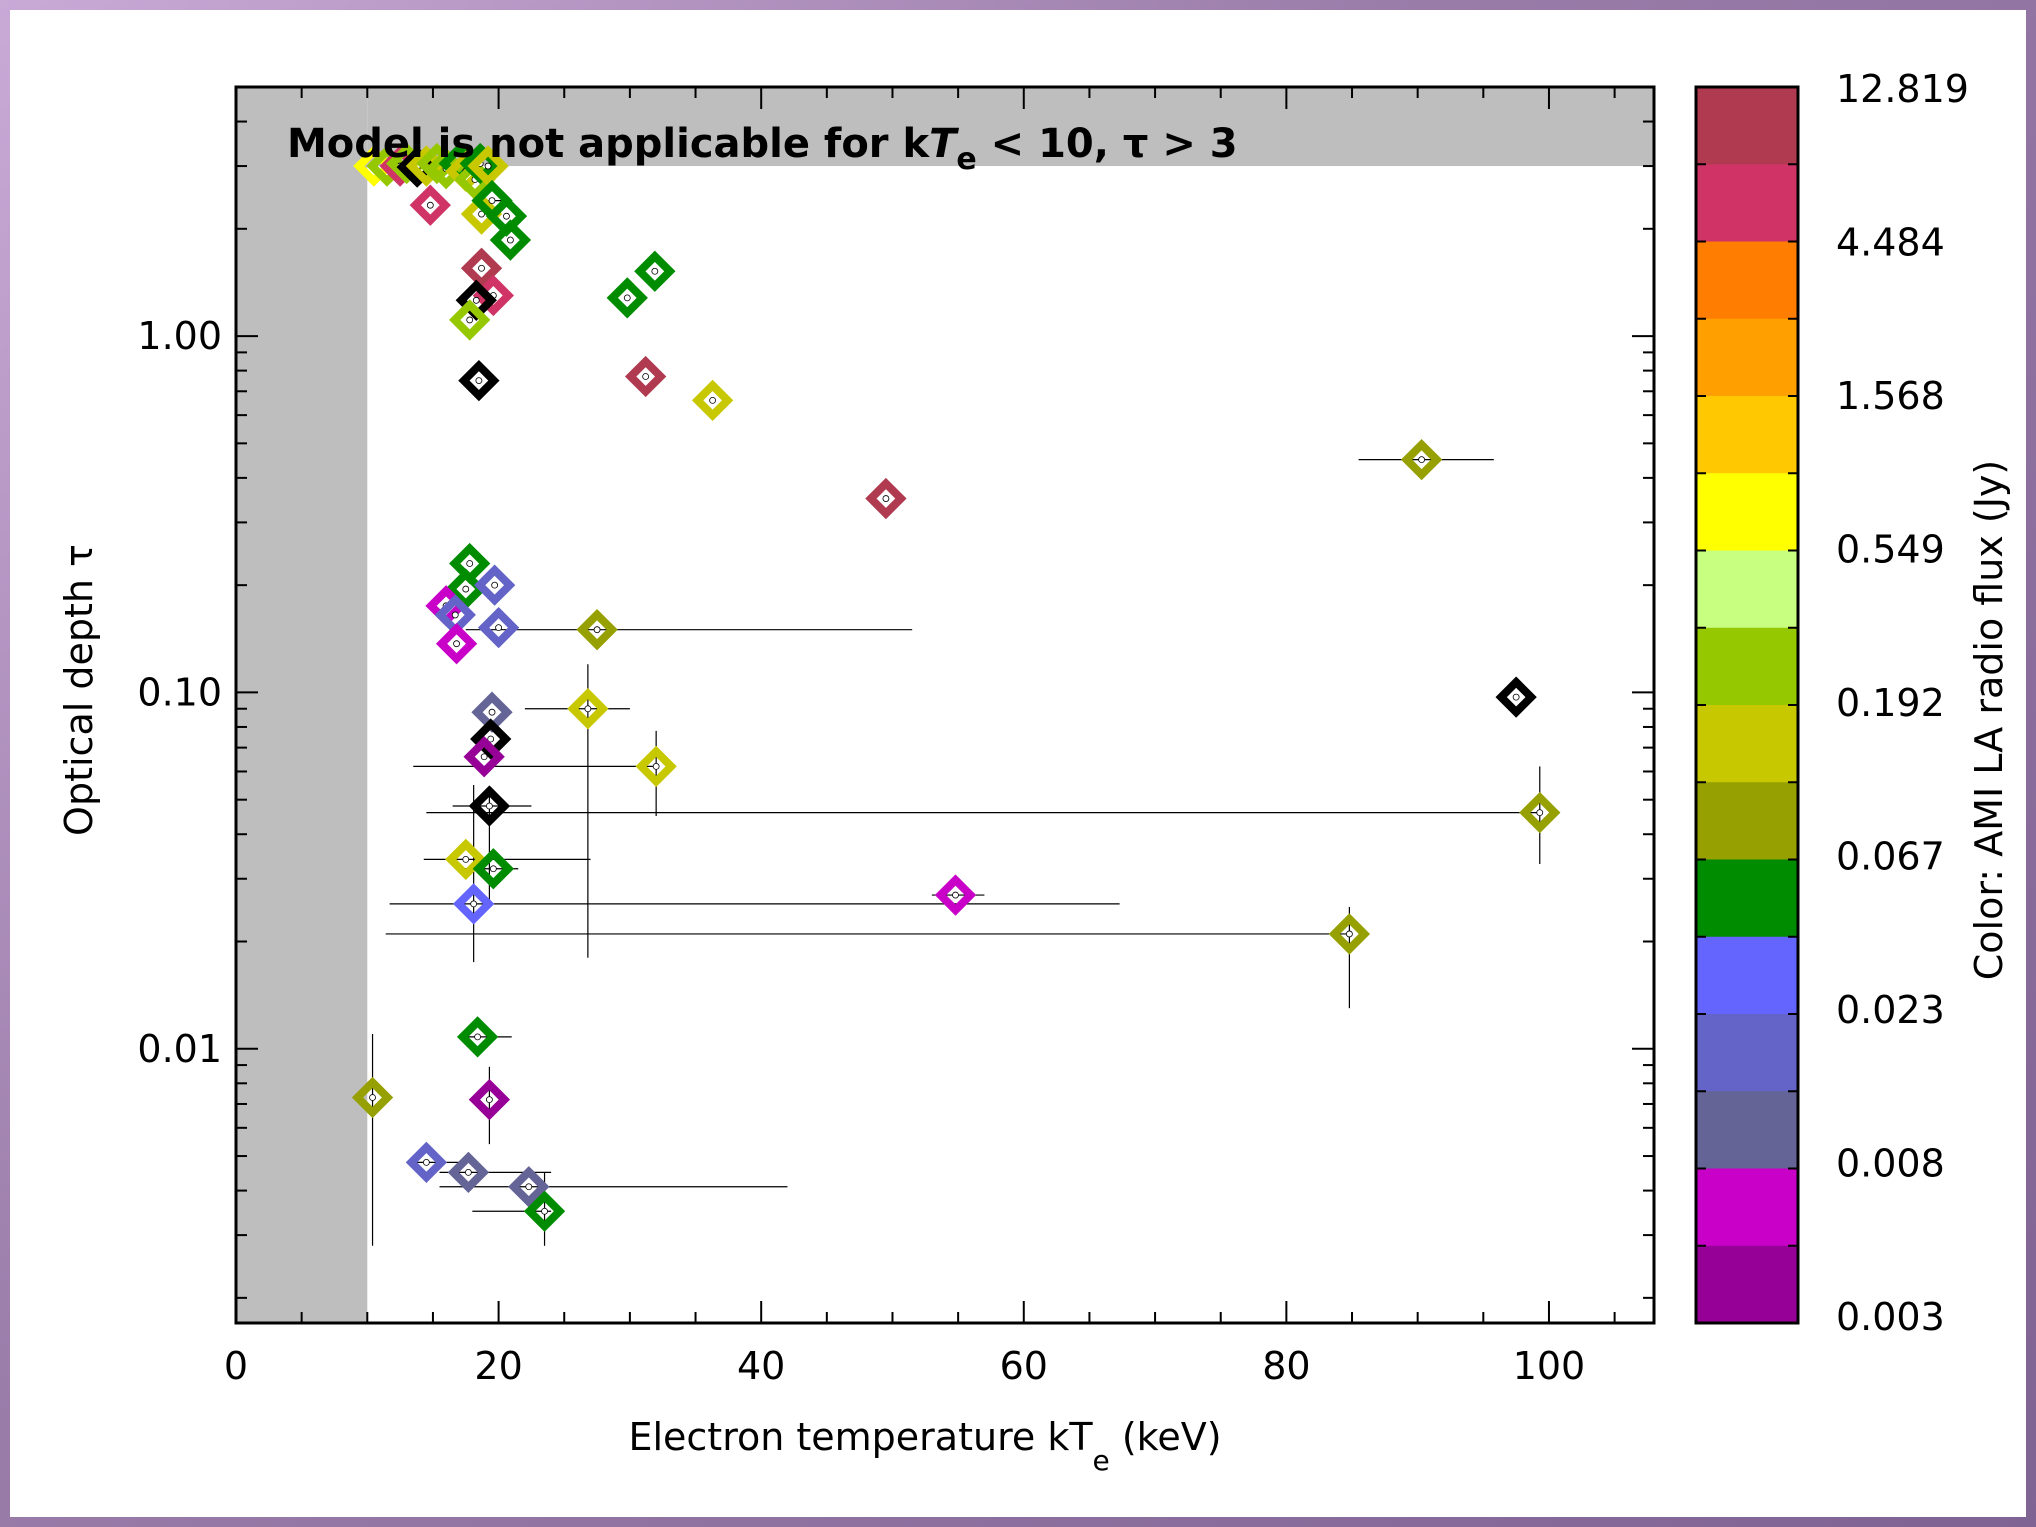 The width and height of the screenshot is (2036, 1527). Describe the element at coordinates (1902, 89) in the screenshot. I see `colorbar-tick-label: 12.819` at that location.